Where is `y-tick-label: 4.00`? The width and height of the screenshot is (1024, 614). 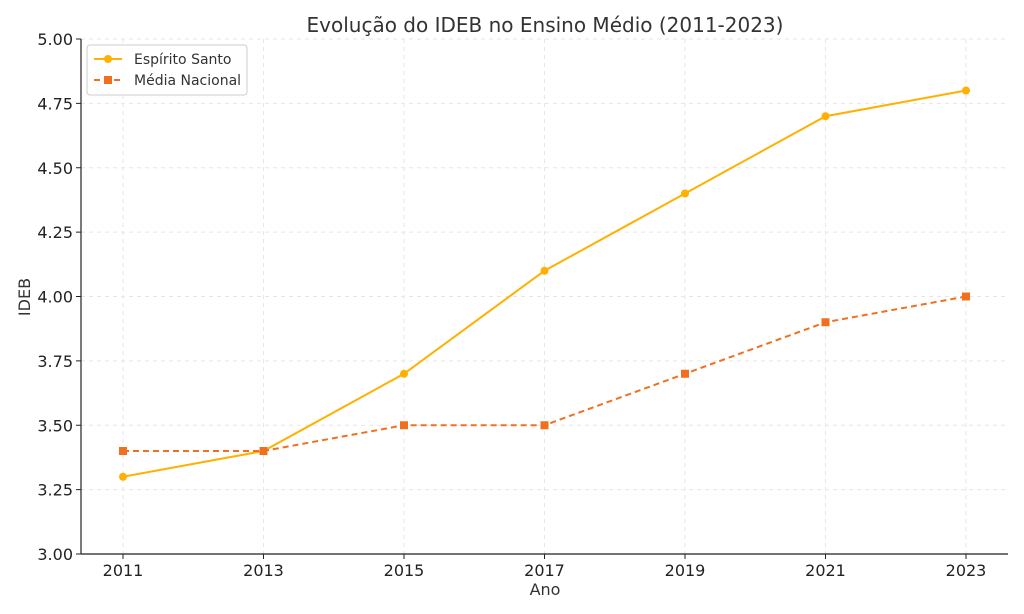 y-tick-label: 4.00 is located at coordinates (55, 297).